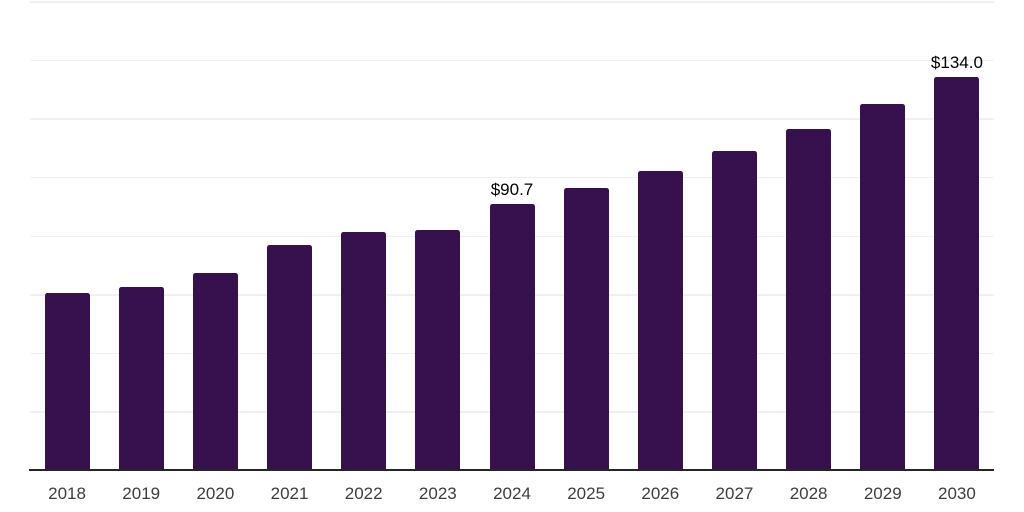  What do you see at coordinates (734, 310) in the screenshot?
I see `bar-2027` at bounding box center [734, 310].